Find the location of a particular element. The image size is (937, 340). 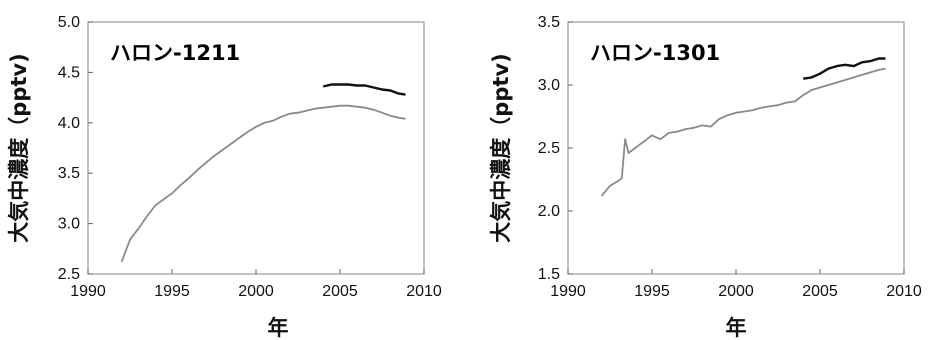

y-tick-label: 1.5 is located at coordinates (549, 274).